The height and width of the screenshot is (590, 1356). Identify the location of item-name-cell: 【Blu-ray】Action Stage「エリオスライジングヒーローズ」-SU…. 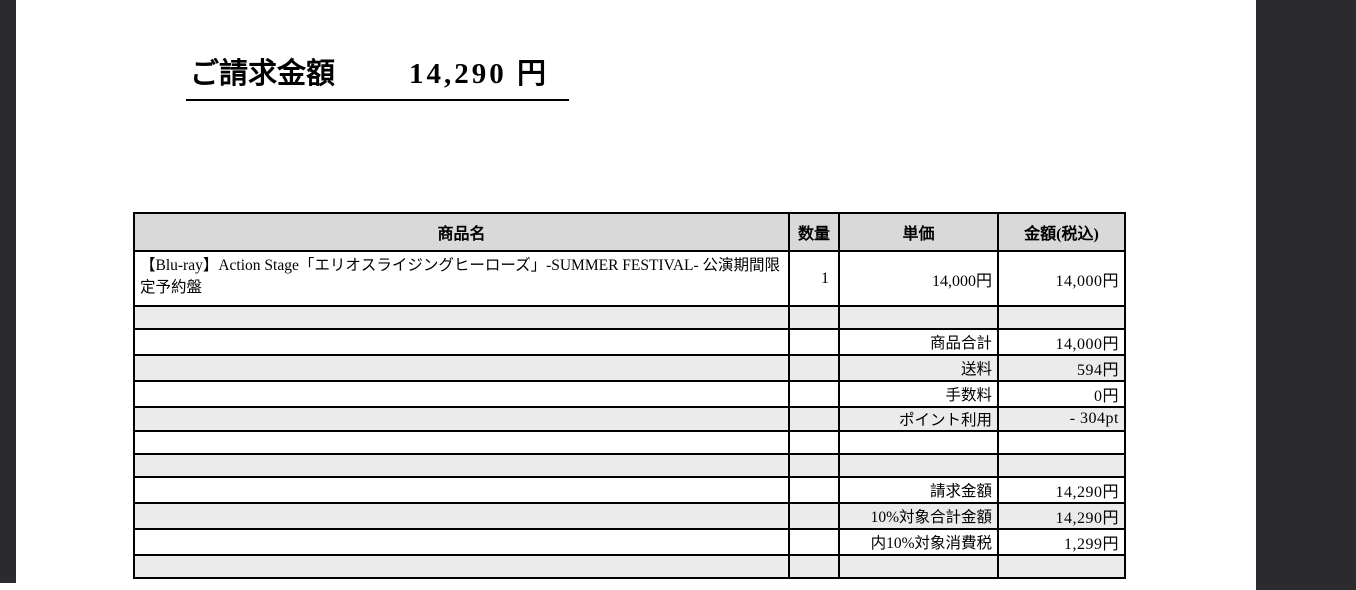
(461, 278).